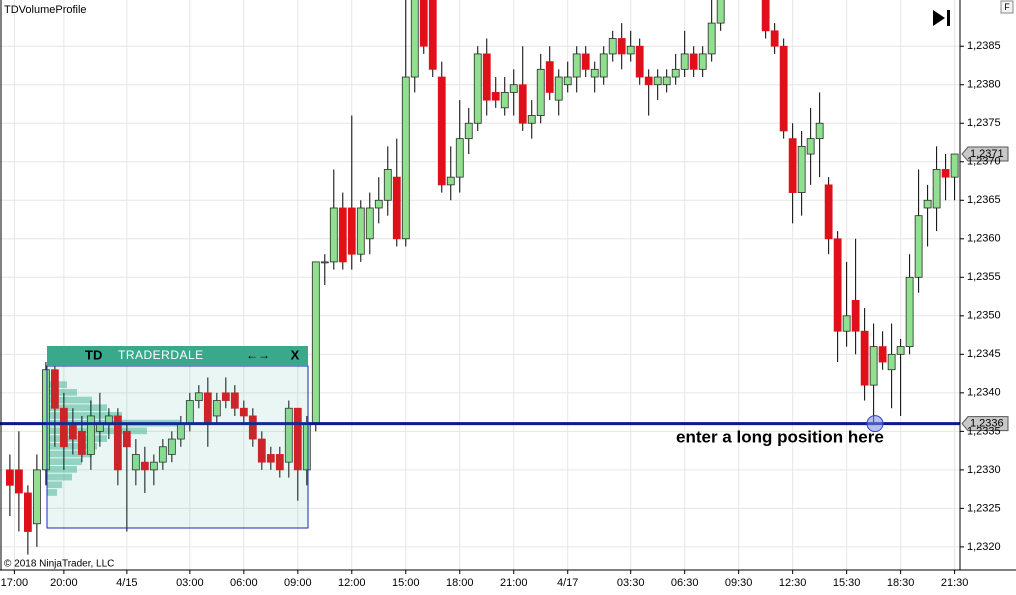 This screenshot has height=595, width=1016. I want to click on y-tick-label: 1,2360, so click(984, 239).